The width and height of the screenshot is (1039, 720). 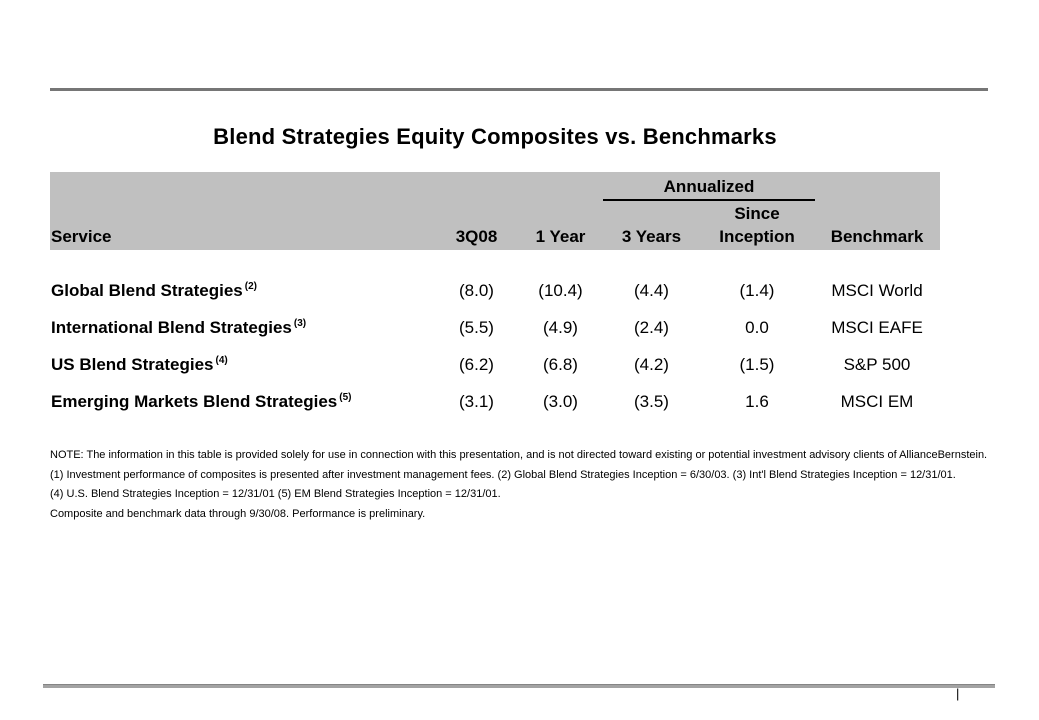 I want to click on service-name-text: US Blend Strategies, so click(x=132, y=364).